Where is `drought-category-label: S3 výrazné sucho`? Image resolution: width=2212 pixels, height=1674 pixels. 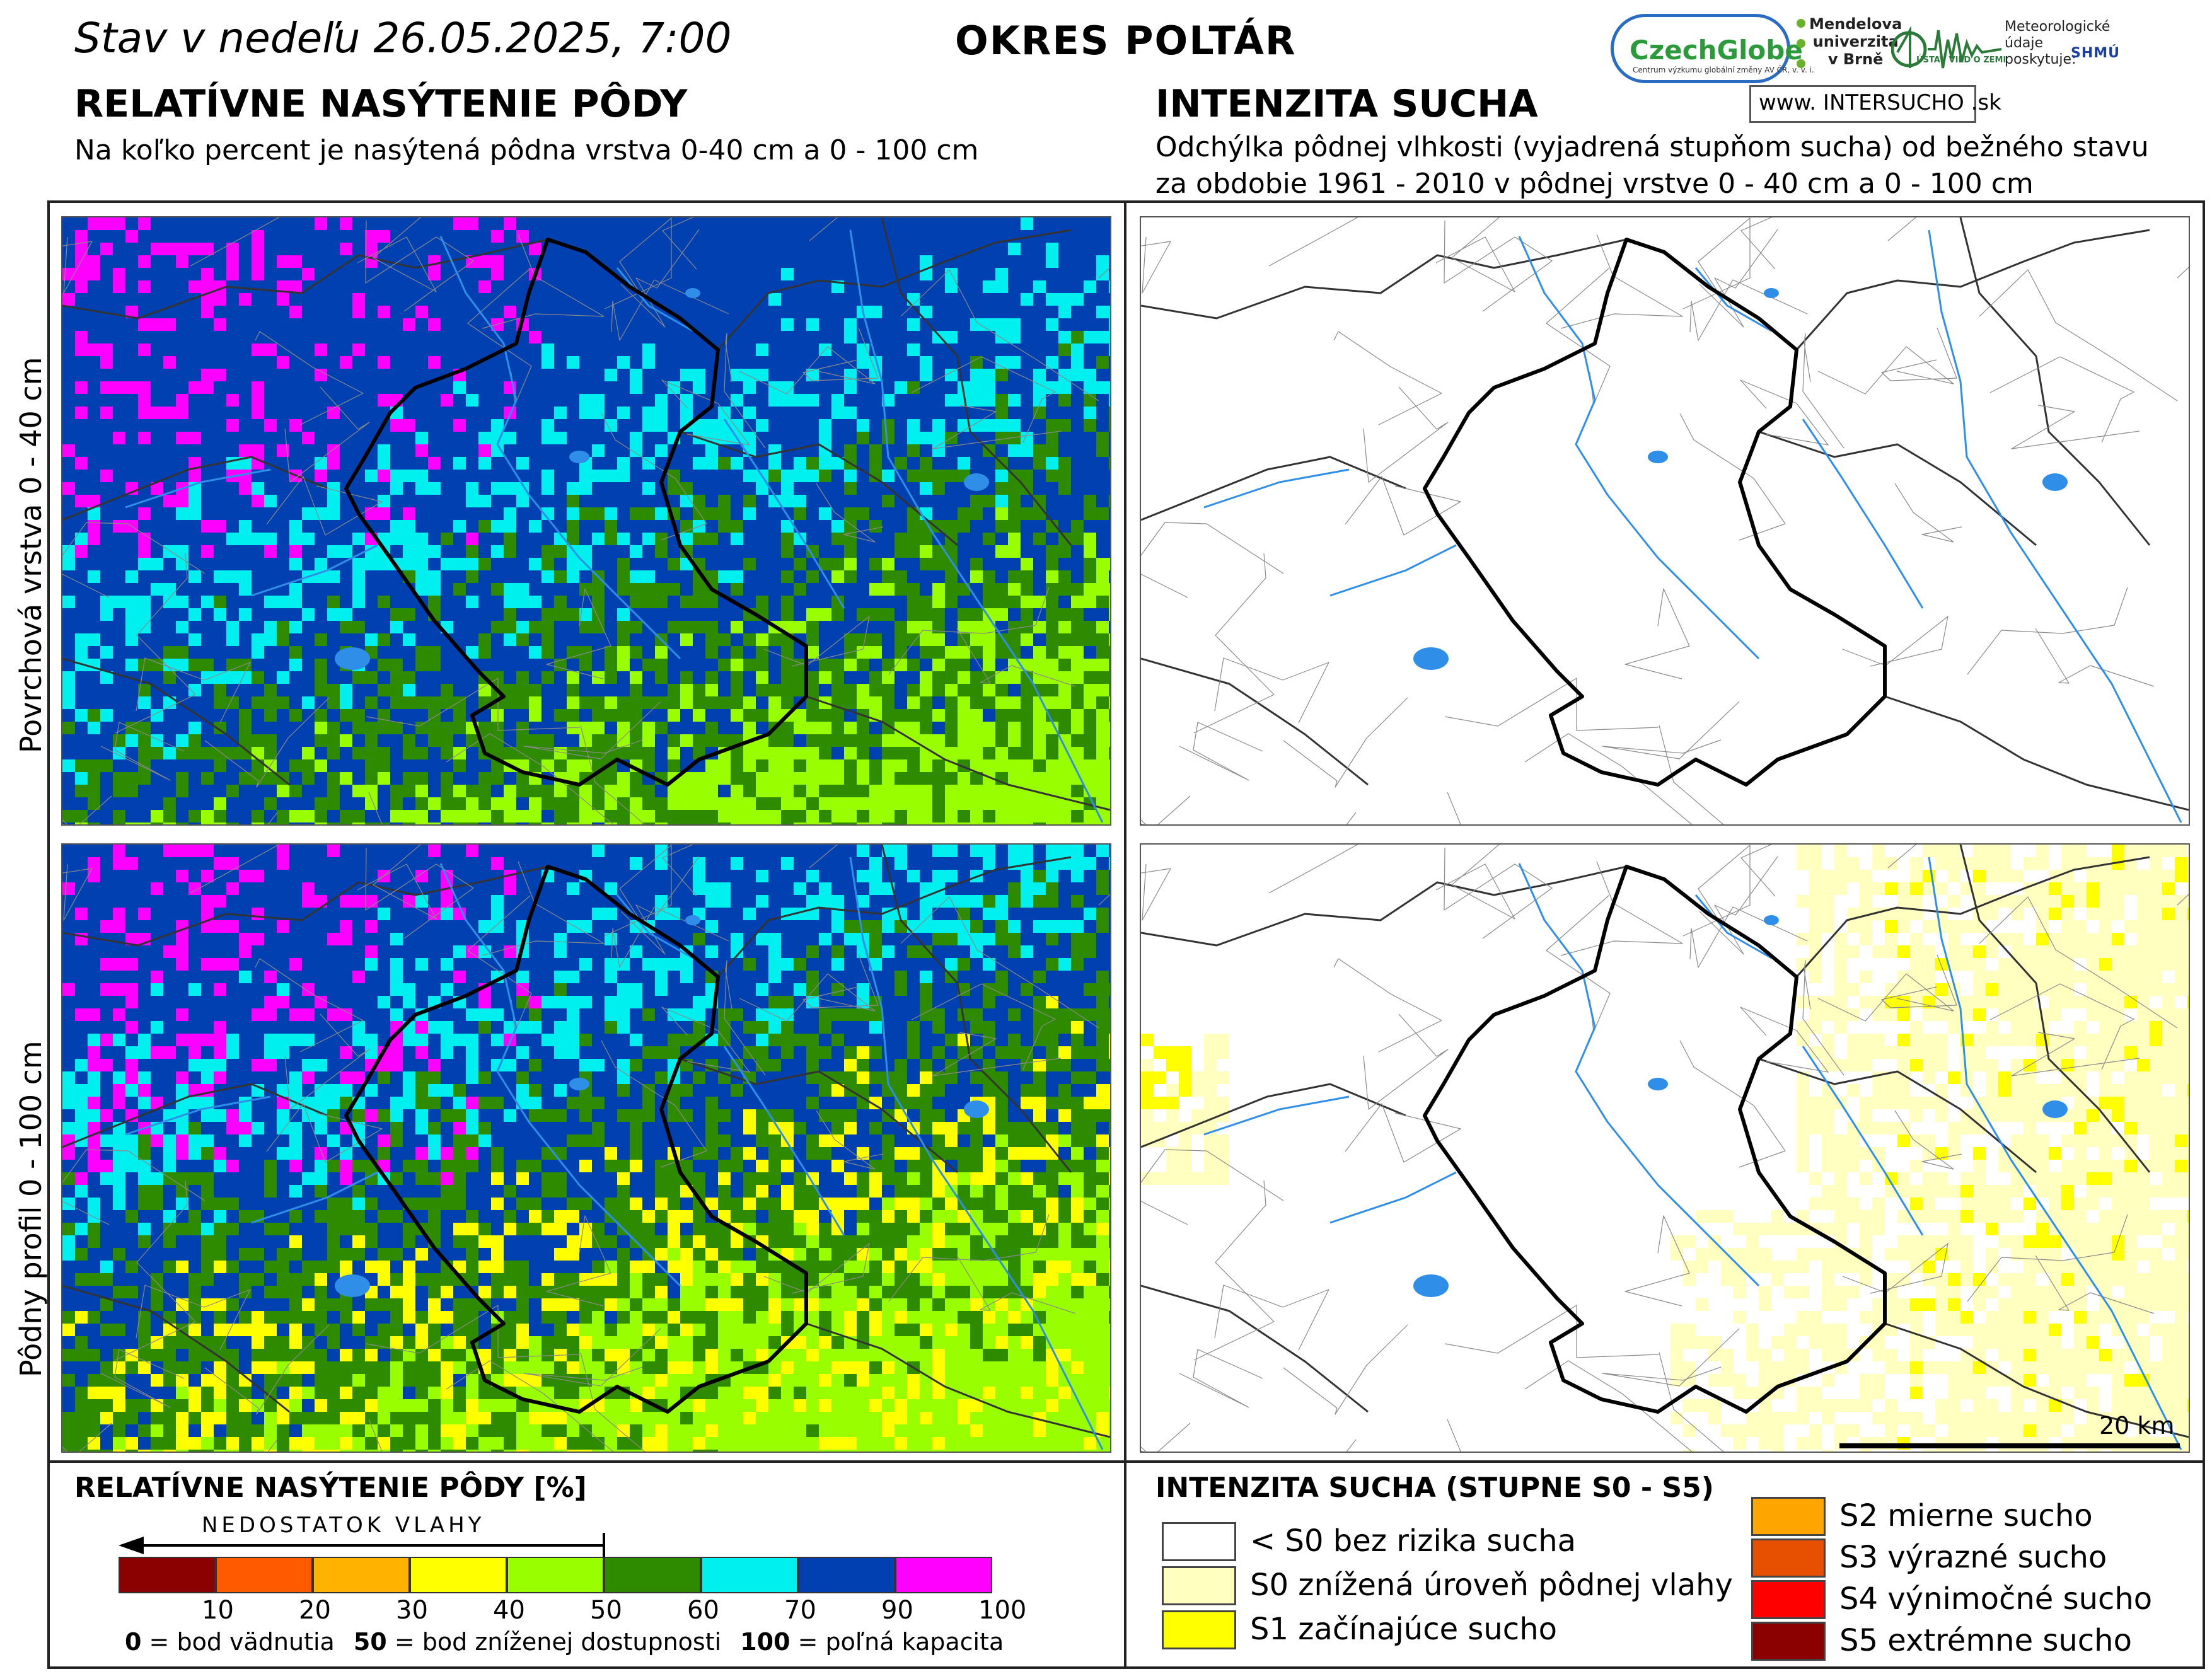 drought-category-label: S3 výrazné sucho is located at coordinates (1973, 1557).